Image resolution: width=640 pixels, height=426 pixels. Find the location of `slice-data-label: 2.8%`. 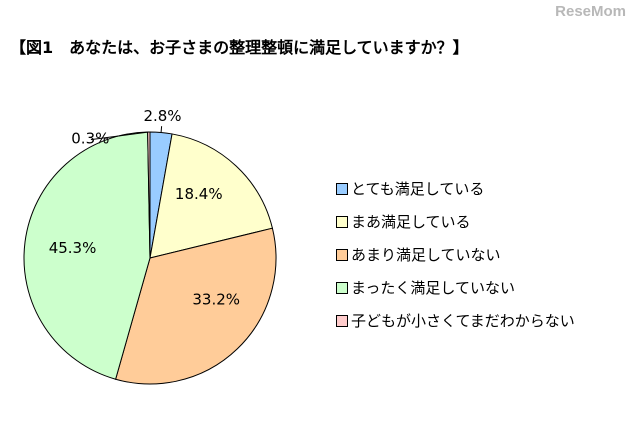

slice-data-label: 2.8% is located at coordinates (162, 116).